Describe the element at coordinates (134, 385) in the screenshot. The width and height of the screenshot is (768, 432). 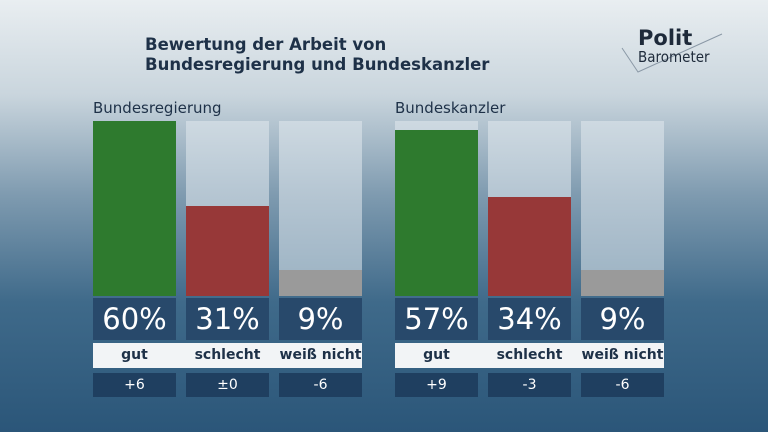
I see `change-label: +6` at that location.